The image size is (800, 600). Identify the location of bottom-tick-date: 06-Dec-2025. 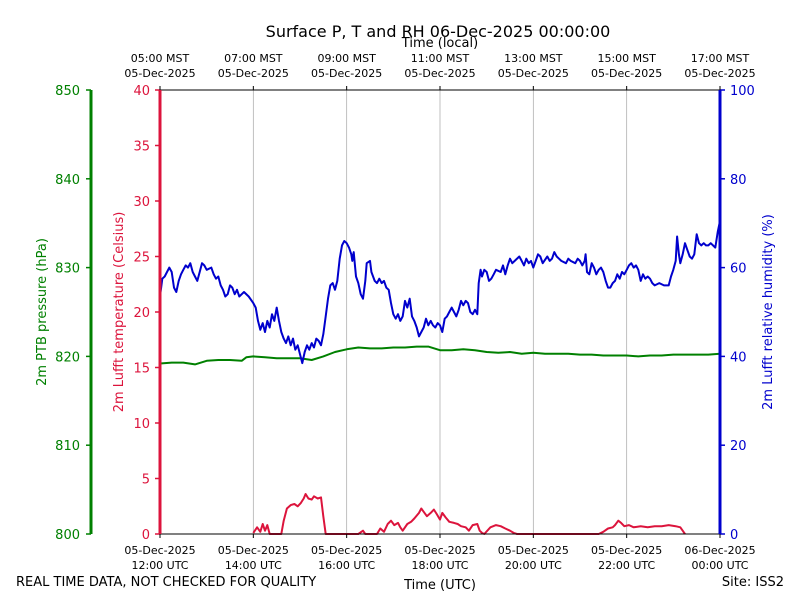
(719, 550).